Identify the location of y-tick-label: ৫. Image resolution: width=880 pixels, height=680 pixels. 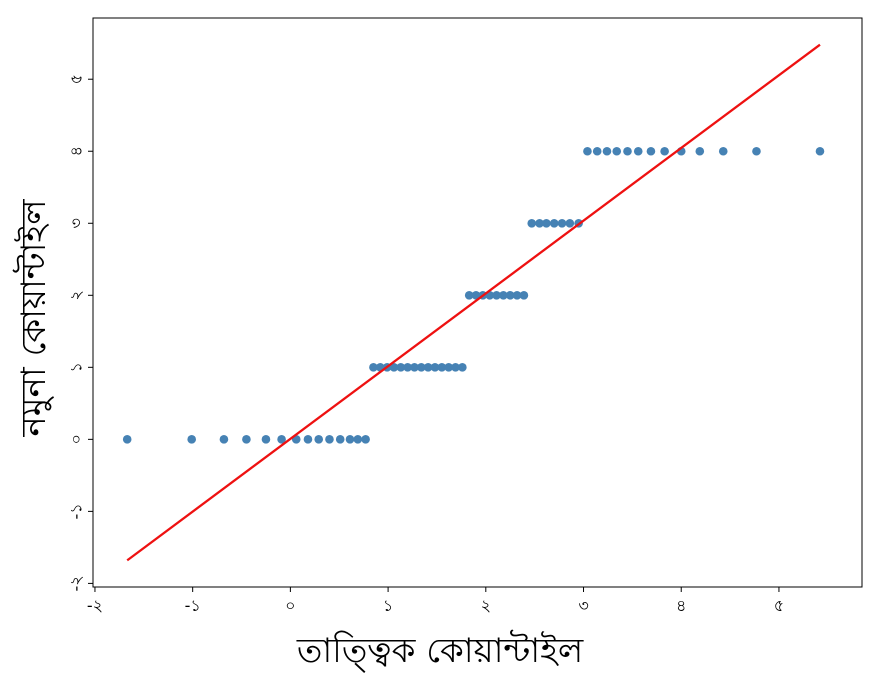
(76, 79).